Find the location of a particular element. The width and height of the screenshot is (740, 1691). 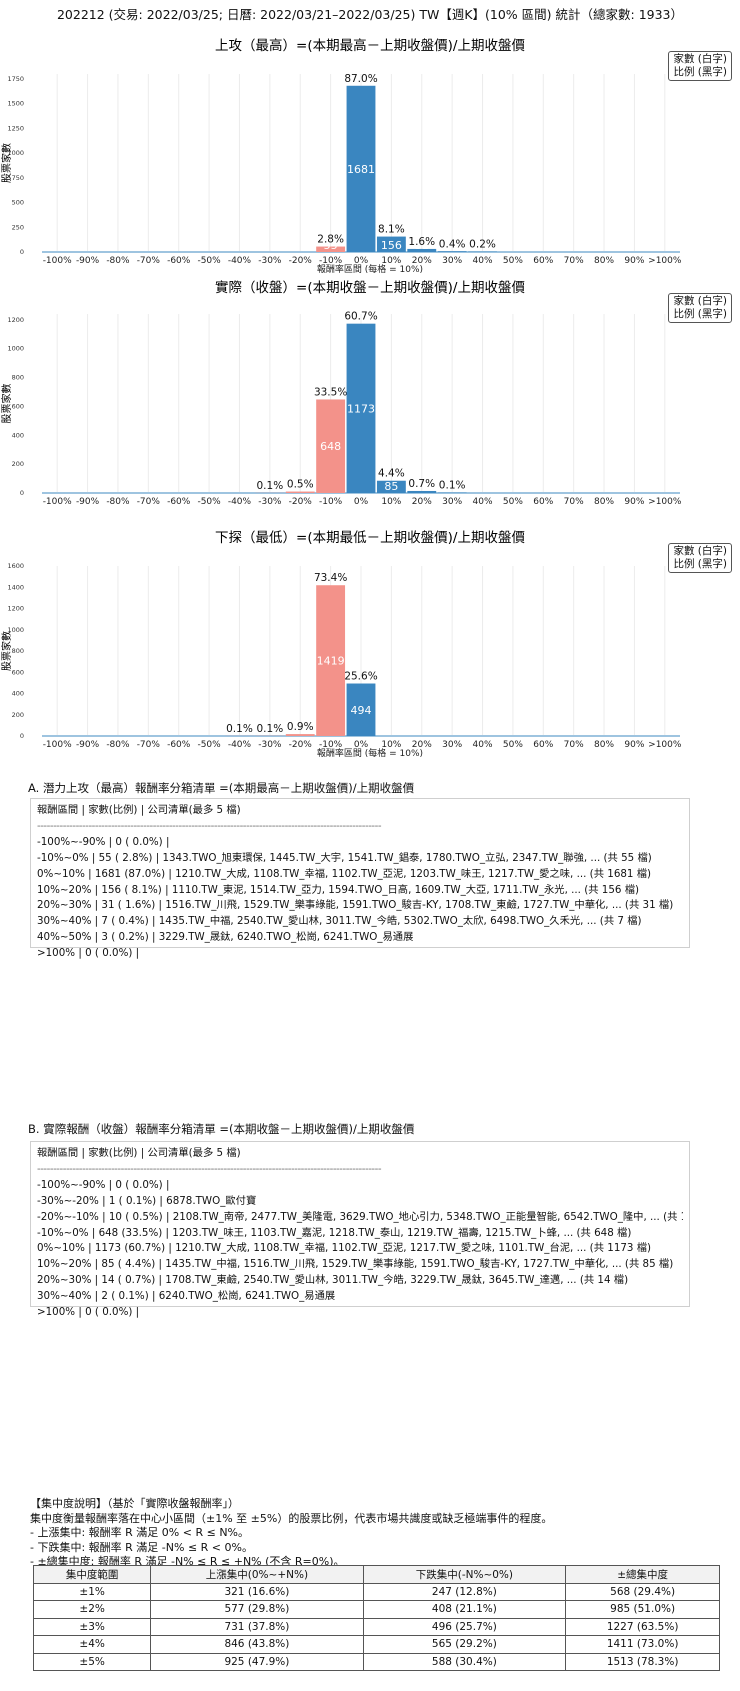

bar-percent-label: 1.6% is located at coordinates (421, 242).